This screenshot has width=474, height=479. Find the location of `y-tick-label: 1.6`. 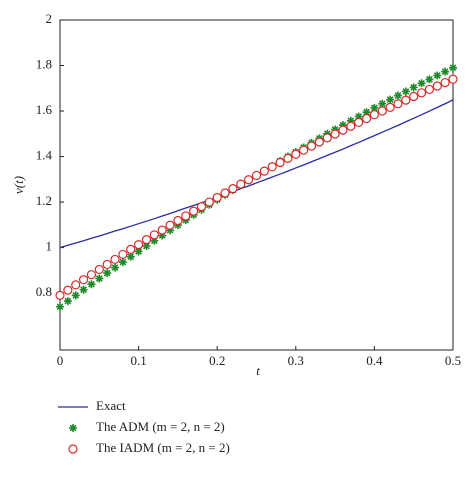

y-tick-label: 1.6 is located at coordinates (44, 109).